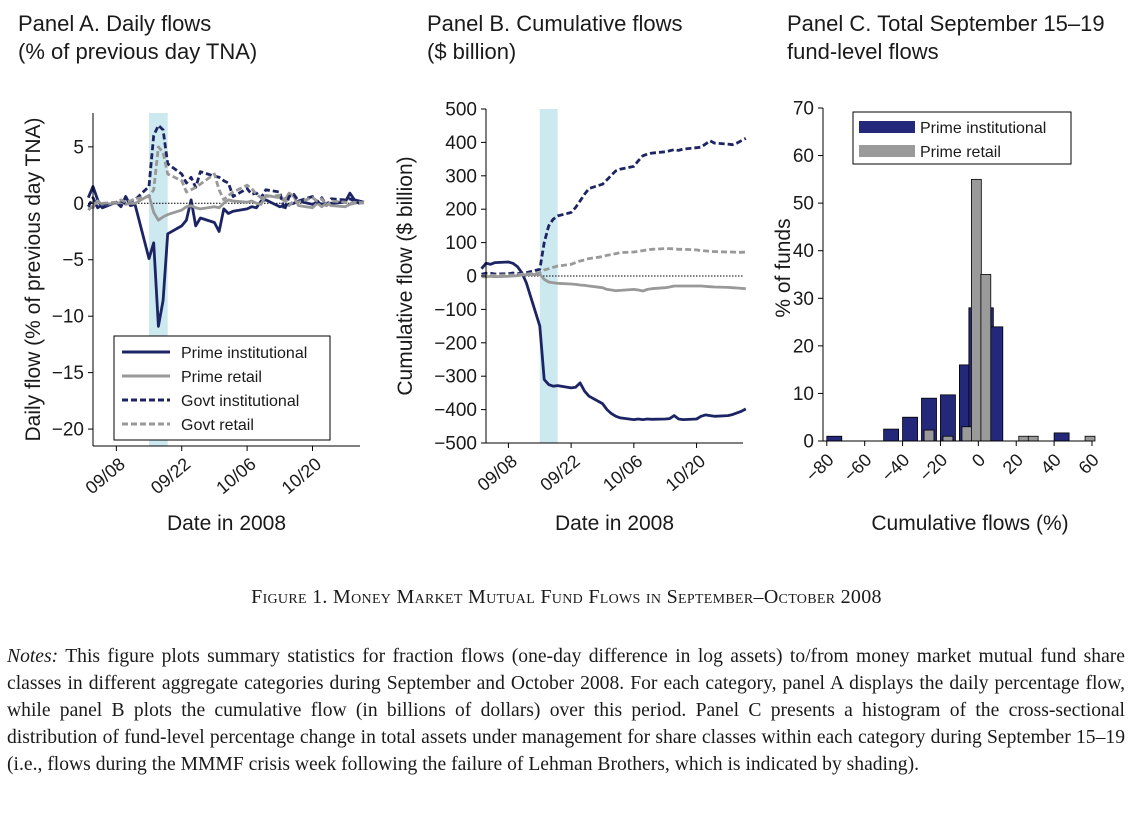 The image size is (1133, 816). What do you see at coordinates (68, 317) in the screenshot?
I see `panel-a-y-tick-label: −10` at bounding box center [68, 317].